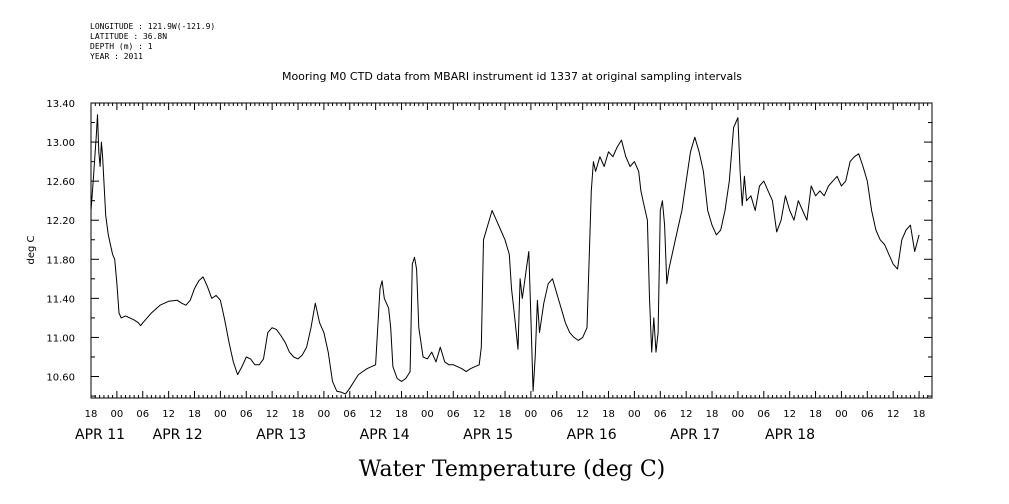 Image resolution: width=1009 pixels, height=504 pixels. I want to click on y-tick-label: 12.20, so click(60, 221).